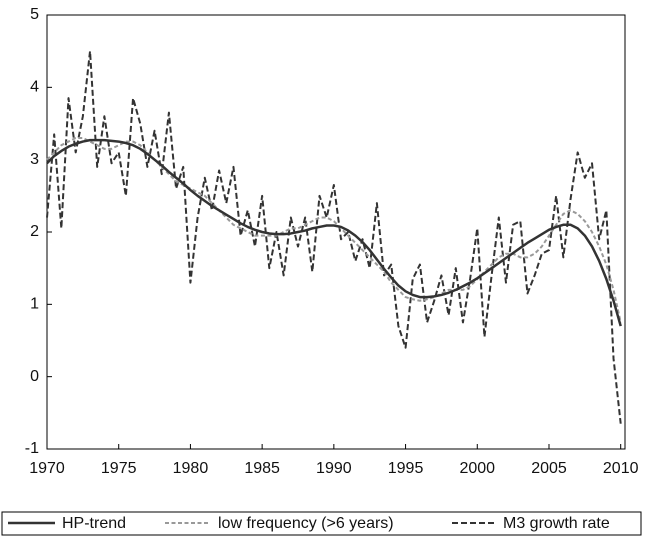 The height and width of the screenshot is (545, 647). What do you see at coordinates (34, 87) in the screenshot?
I see `y-tick-label: 4` at bounding box center [34, 87].